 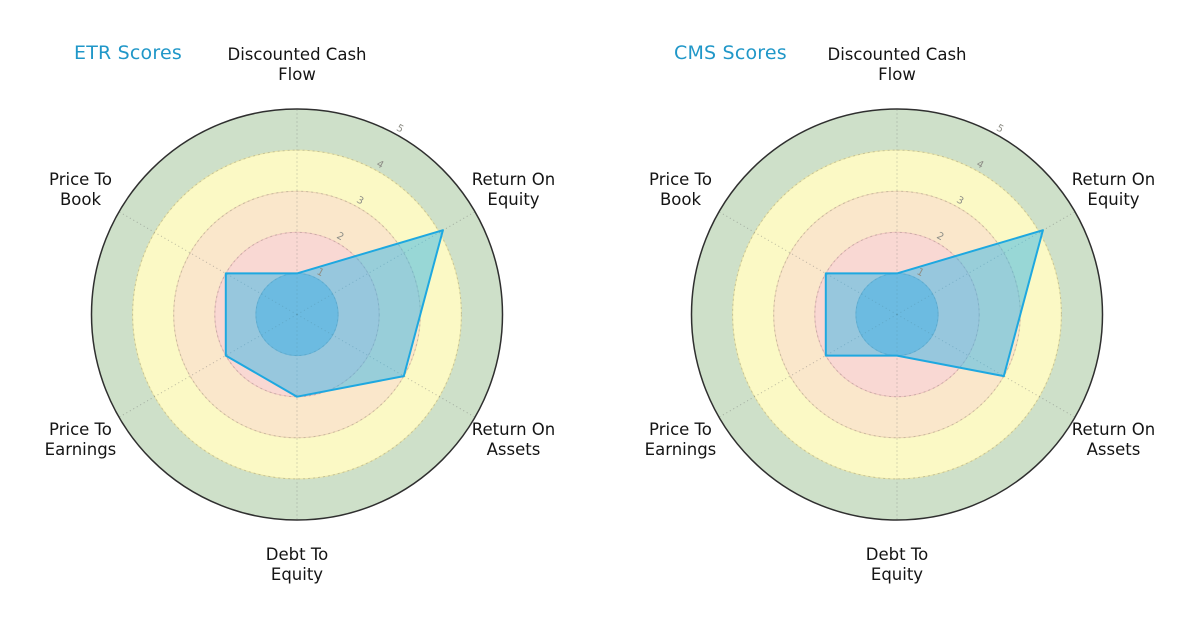 What do you see at coordinates (128, 53) in the screenshot?
I see `chart-title-etr: ETR Scores` at bounding box center [128, 53].